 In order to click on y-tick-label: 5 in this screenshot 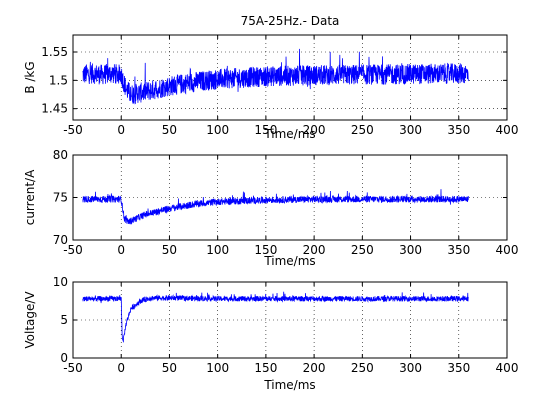, I will do `click(64, 320)`.